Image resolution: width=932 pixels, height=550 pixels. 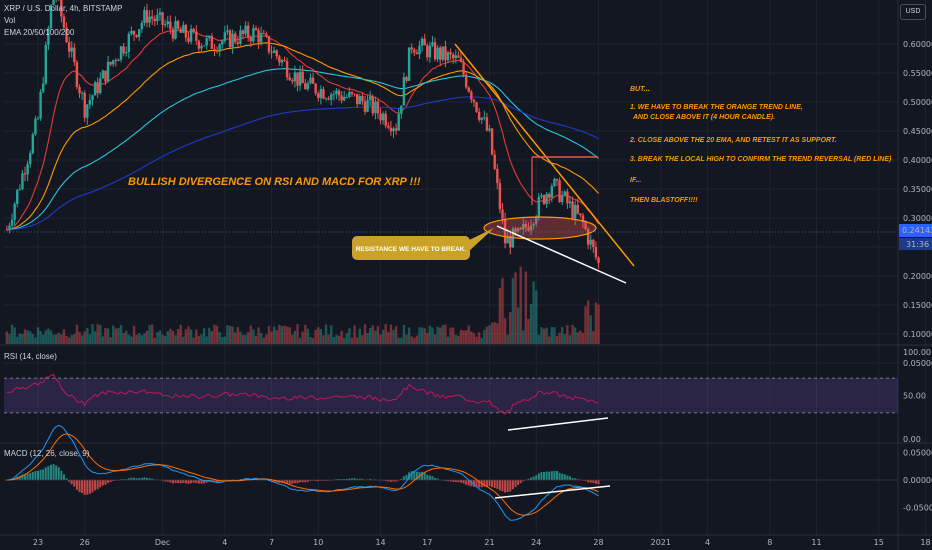 What do you see at coordinates (913, 12) in the screenshot?
I see `currency-button: USD` at bounding box center [913, 12].